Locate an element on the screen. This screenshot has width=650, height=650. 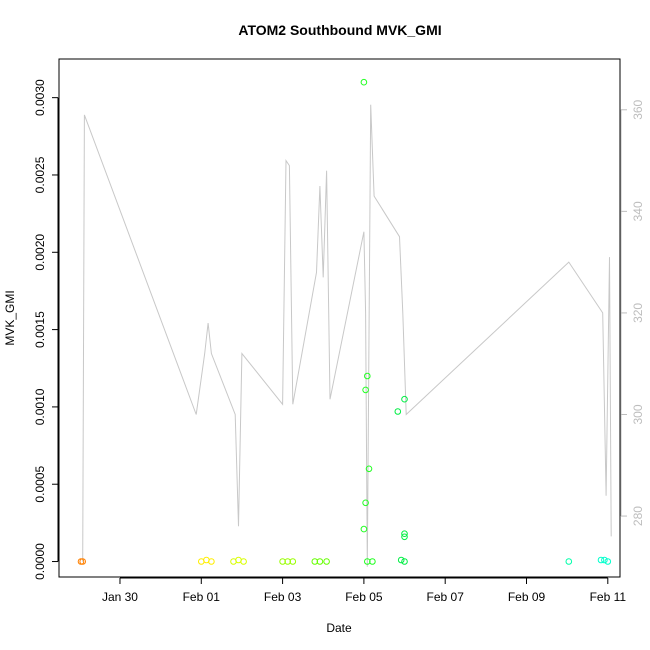
y-tick-label: 0.0020 is located at coordinates (40, 252).